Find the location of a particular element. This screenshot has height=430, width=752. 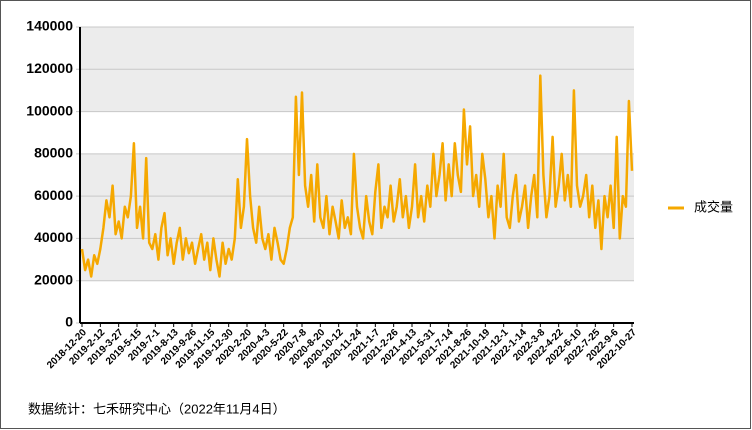

y-tick-label: 0 is located at coordinates (69, 322).